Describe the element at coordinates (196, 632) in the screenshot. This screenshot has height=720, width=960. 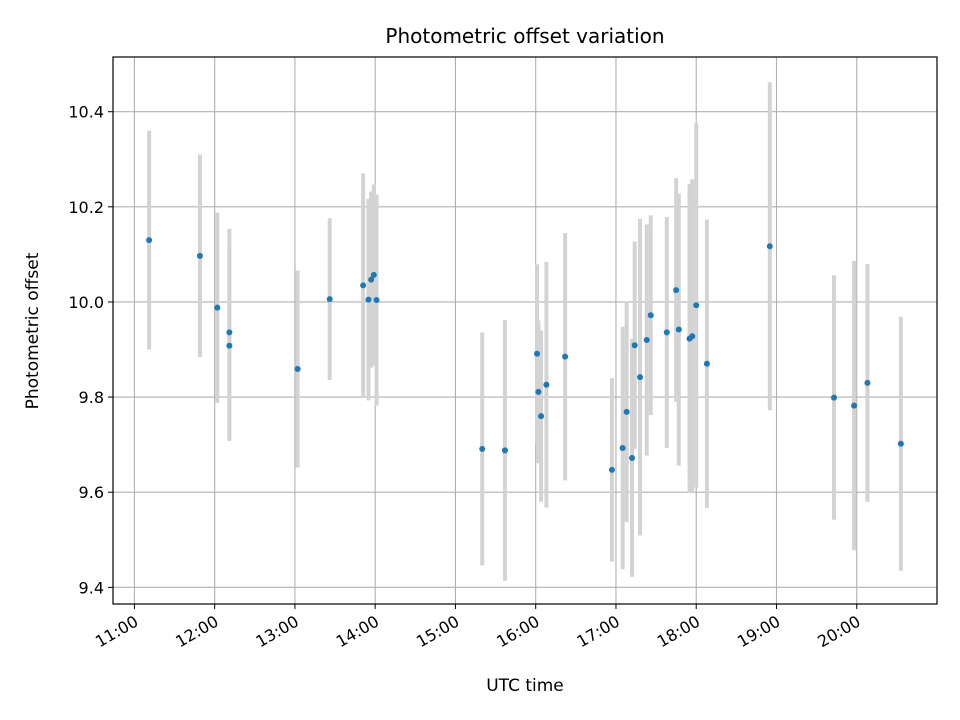
I see `x-tick-label: 12:00` at that location.